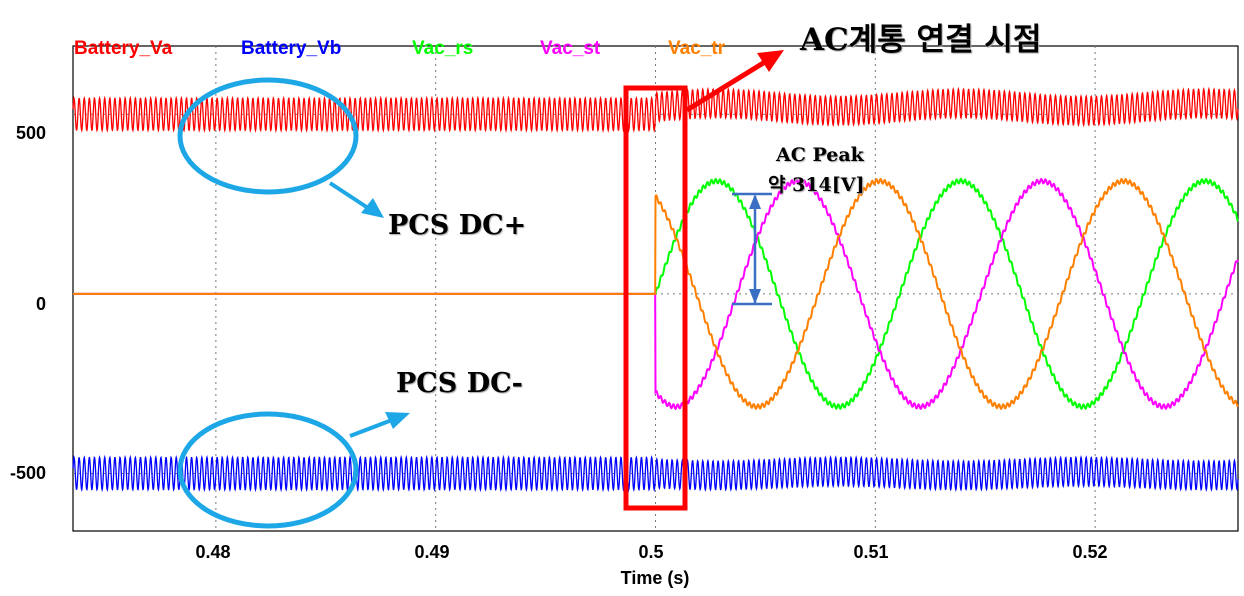 Image resolution: width=1244 pixels, height=596 pixels. I want to click on legend-battery-va: Battery_Va, so click(123, 48).